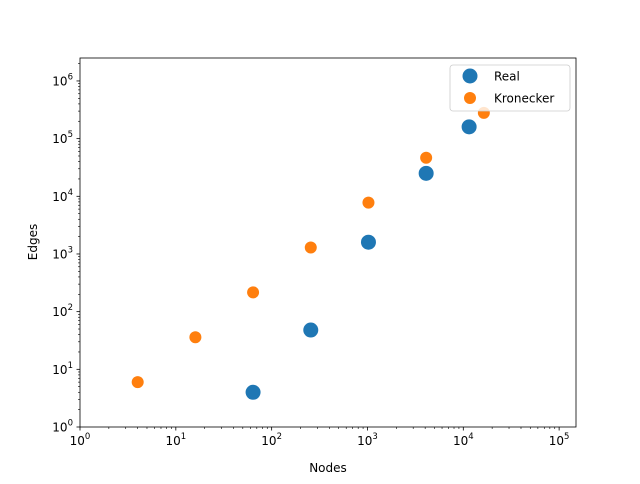 The height and width of the screenshot is (484, 640). I want to click on x-tick-label: 10⁴, so click(463, 440).